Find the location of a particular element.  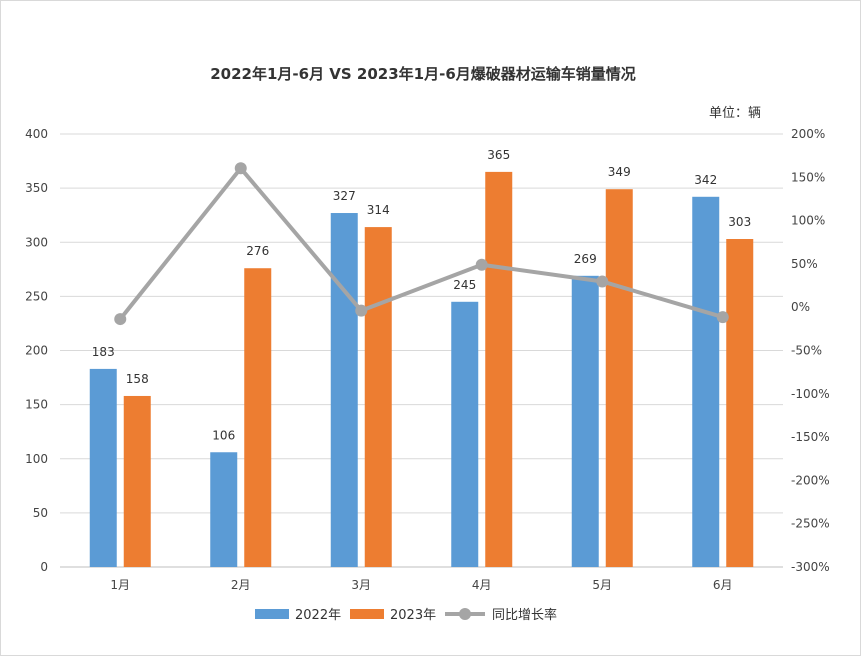

x-axis-tick-label: 1月 is located at coordinates (120, 585).